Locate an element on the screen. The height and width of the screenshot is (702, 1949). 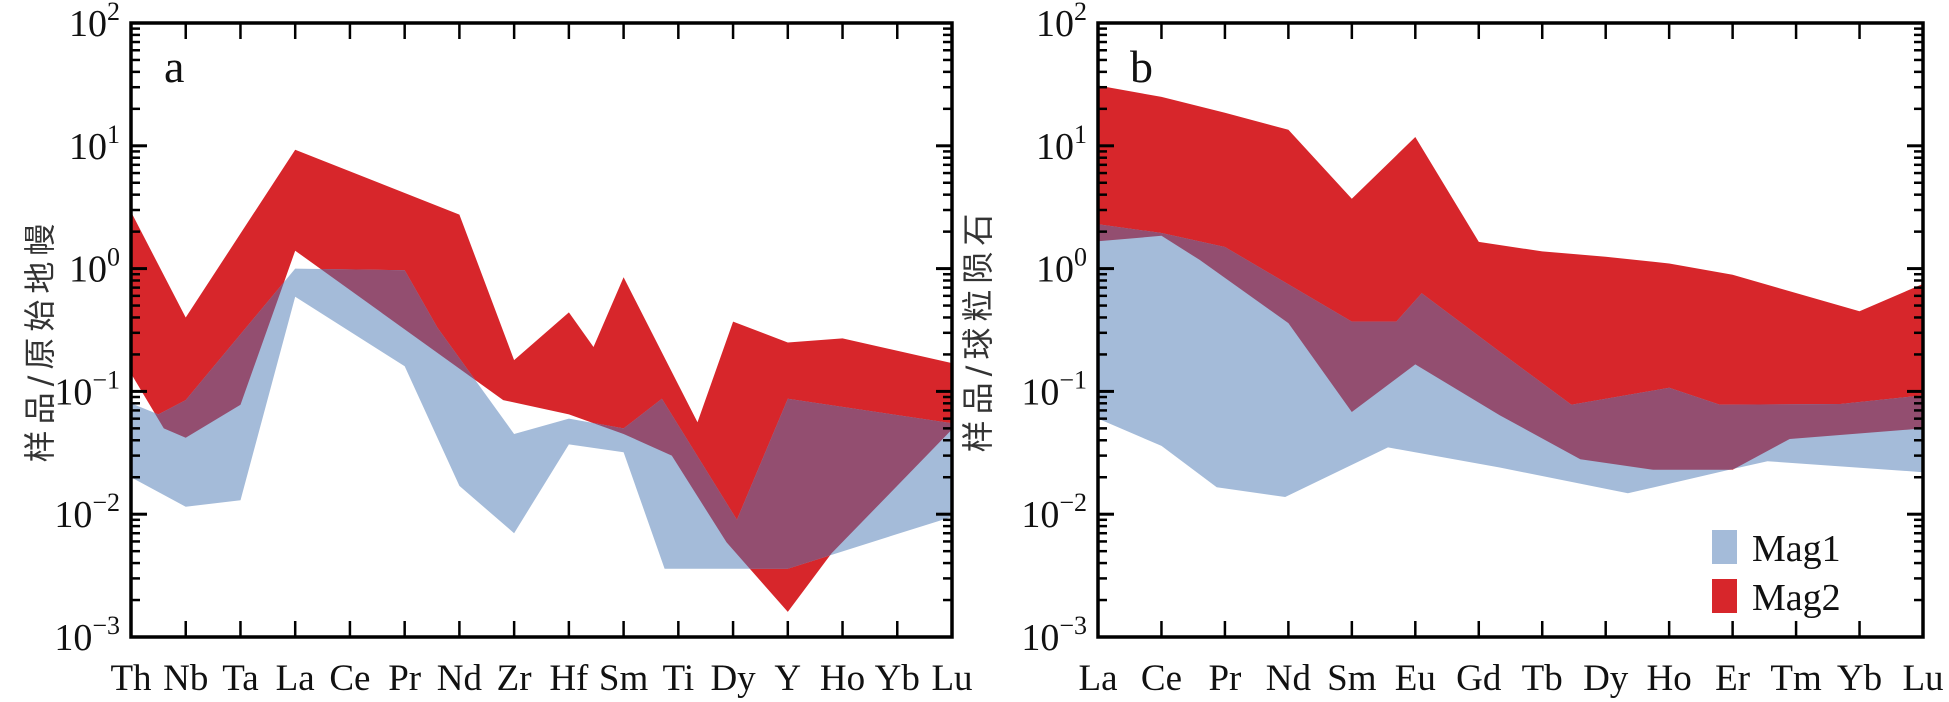
x-tick-label: Tm is located at coordinates (1796, 678).